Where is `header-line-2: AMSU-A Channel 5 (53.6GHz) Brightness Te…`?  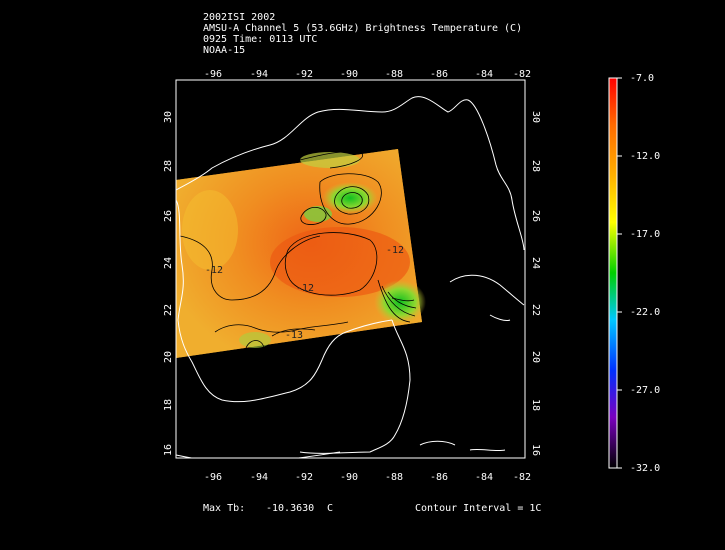
header-line-2: AMSU-A Channel 5 (53.6GHz) Brightness Te… is located at coordinates (363, 28).